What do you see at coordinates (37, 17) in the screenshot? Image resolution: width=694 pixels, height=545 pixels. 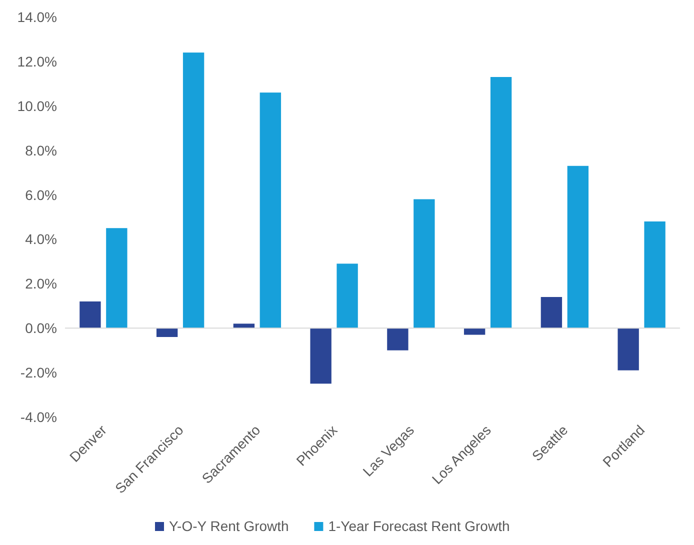 I see `y-tick-label: 14.0%` at bounding box center [37, 17].